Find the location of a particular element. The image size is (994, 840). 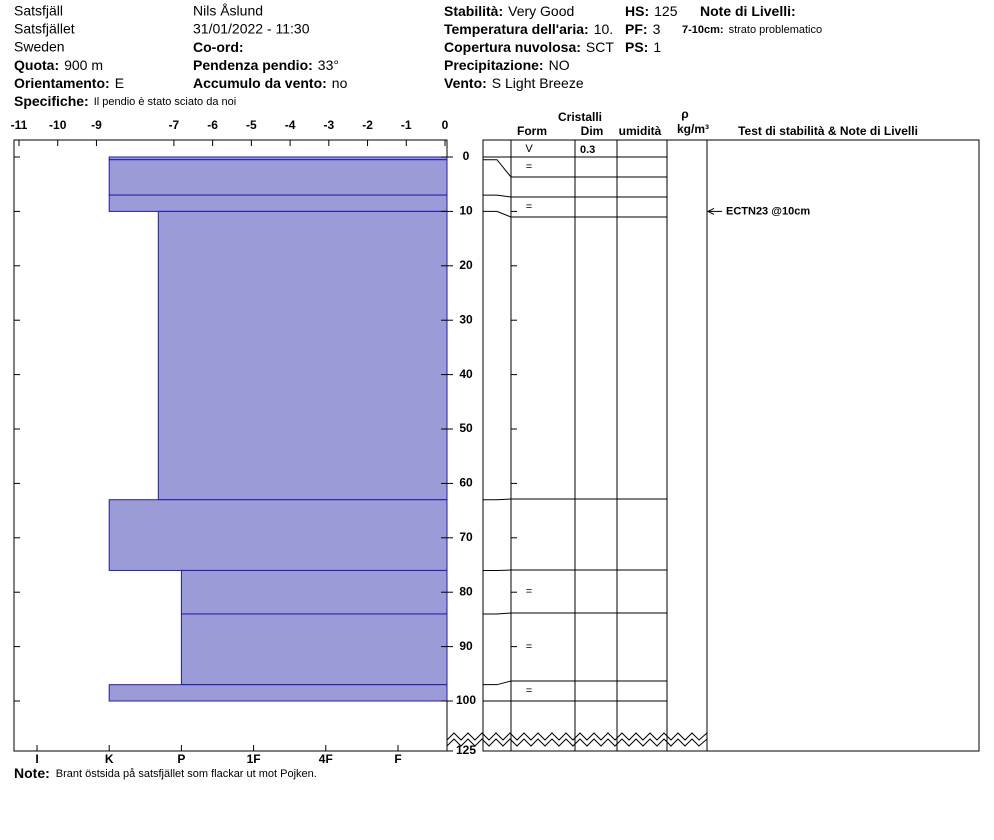

field-label: PF: is located at coordinates (636, 29).